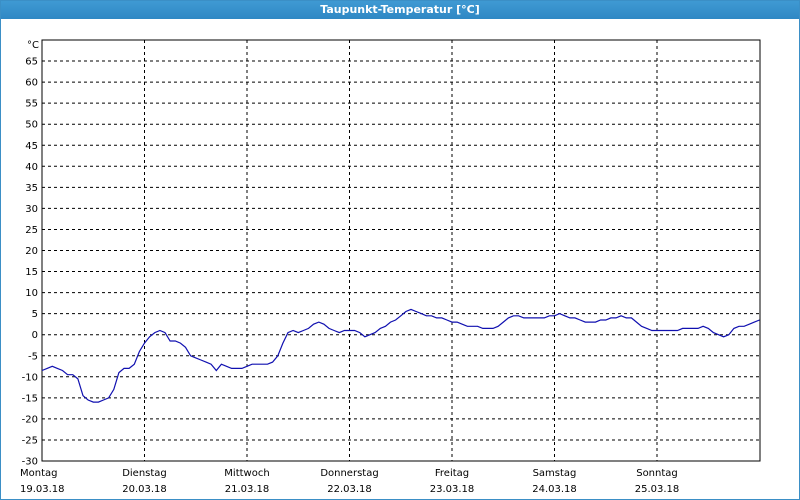 This screenshot has width=800, height=500. I want to click on y-tick-label: 55, so click(31, 104).